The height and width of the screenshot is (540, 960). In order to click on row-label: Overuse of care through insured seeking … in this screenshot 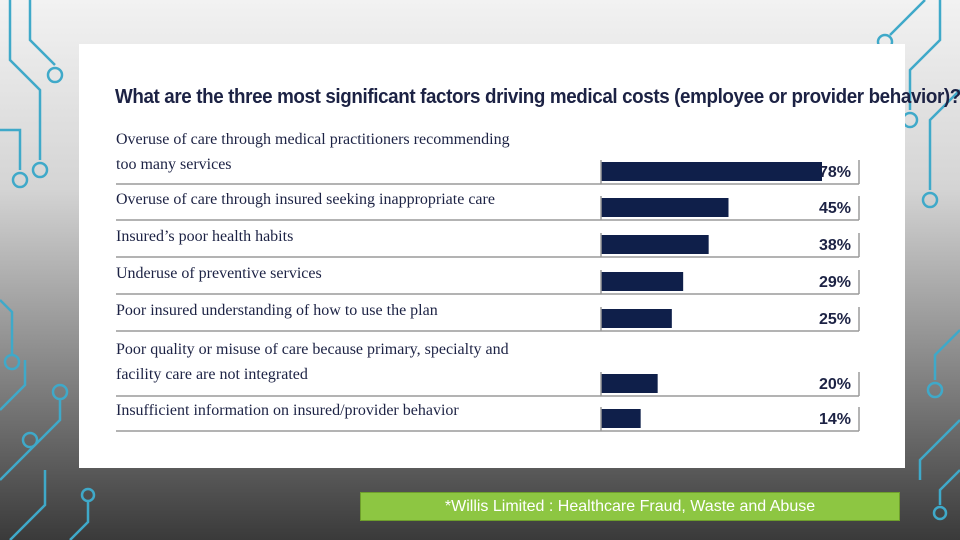, I will do `click(305, 199)`.